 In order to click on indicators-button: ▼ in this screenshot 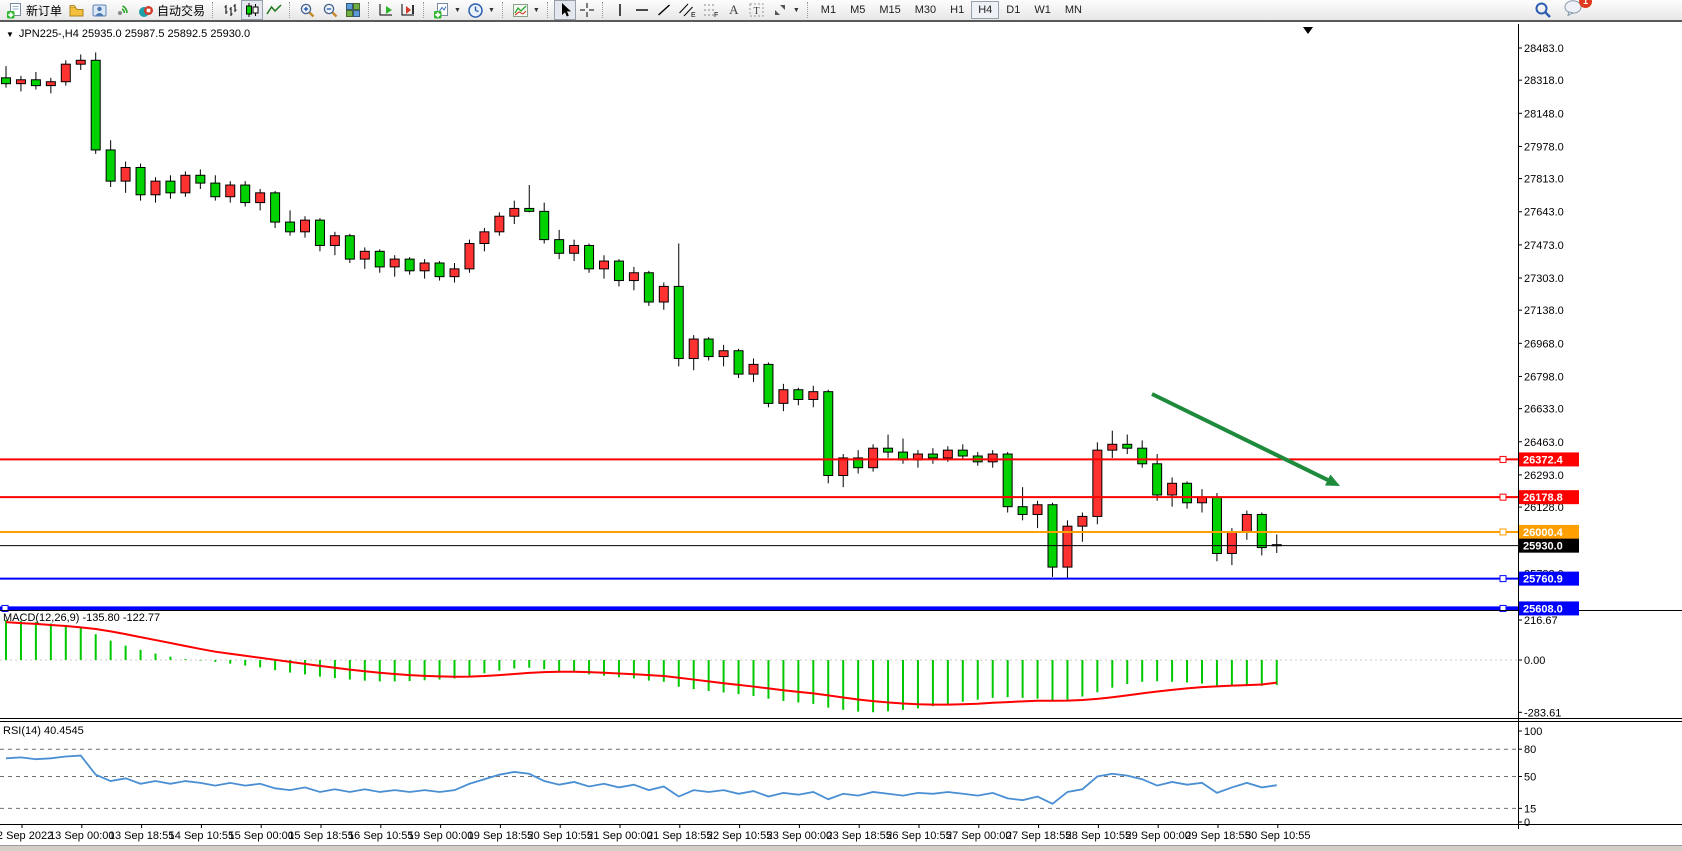, I will do `click(526, 10)`.